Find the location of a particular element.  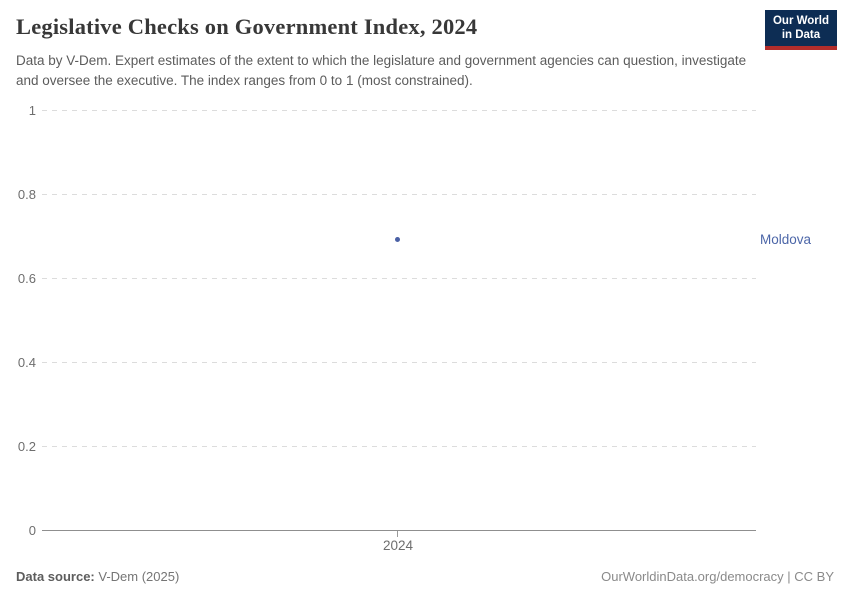

data-point-moldova is located at coordinates (397, 239).